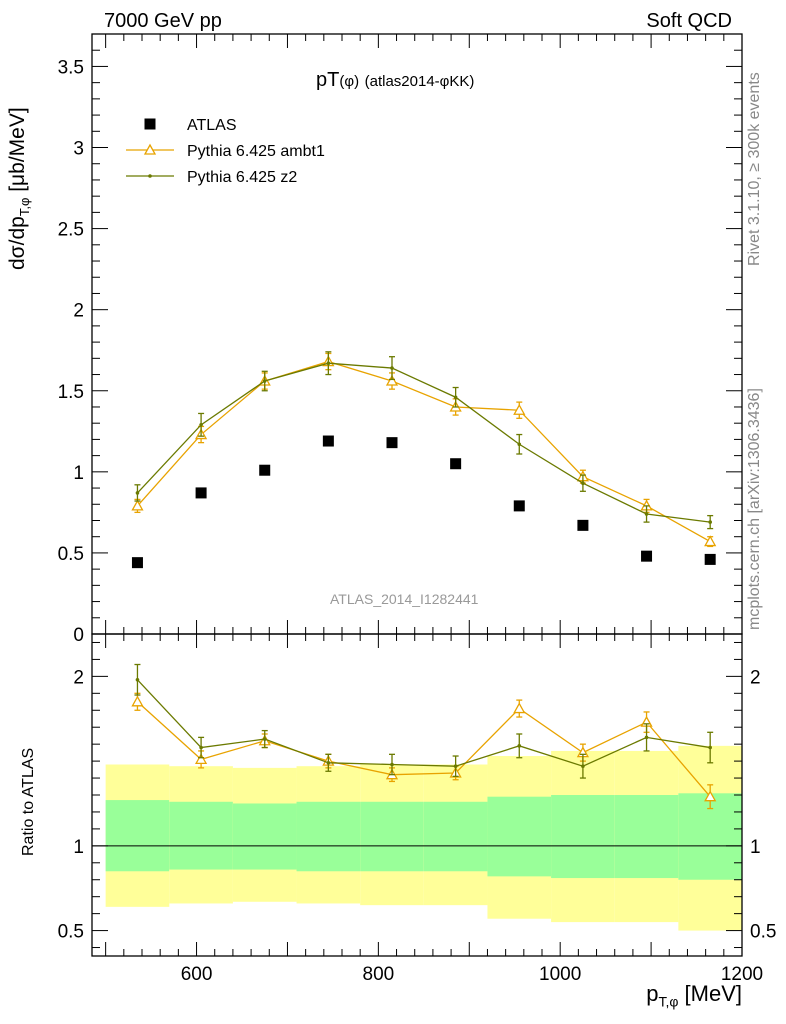  What do you see at coordinates (78, 635) in the screenshot?
I see `y-tick-label: 0` at bounding box center [78, 635].